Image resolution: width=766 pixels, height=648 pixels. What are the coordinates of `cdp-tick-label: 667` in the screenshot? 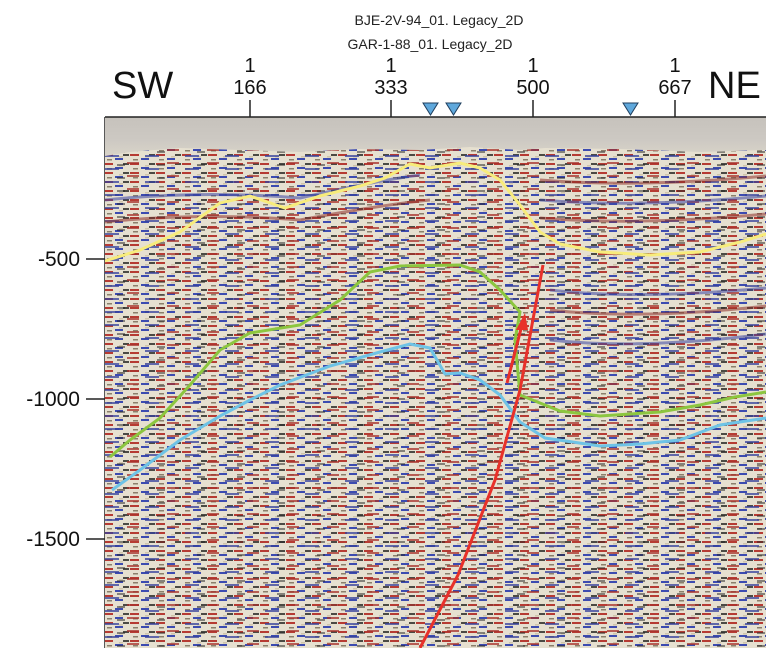 It's located at (674, 88).